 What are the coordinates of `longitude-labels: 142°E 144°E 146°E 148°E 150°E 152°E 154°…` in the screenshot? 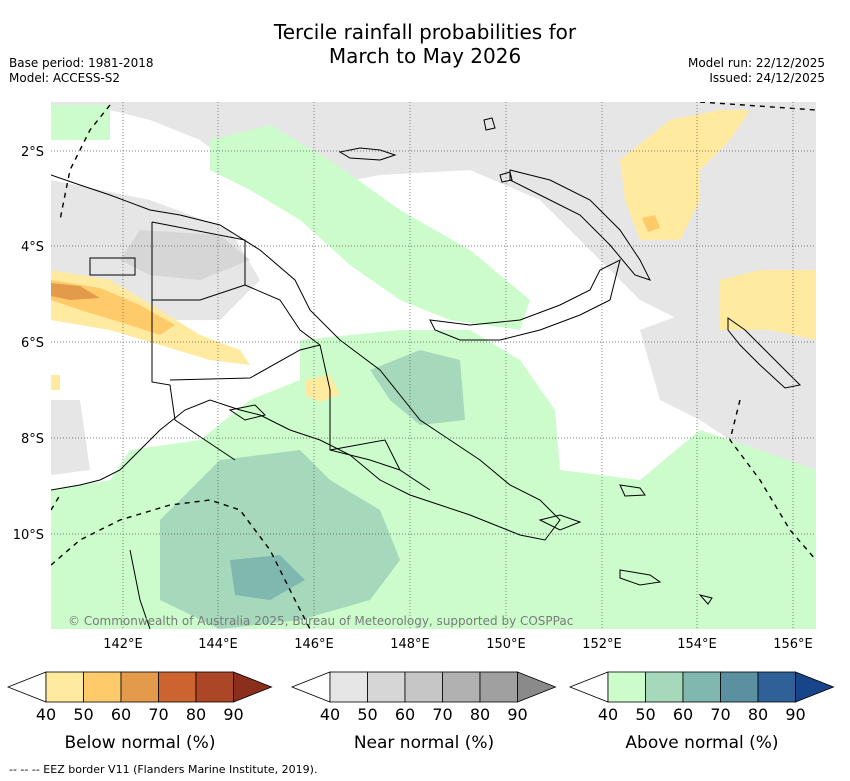 It's located at (458, 644).